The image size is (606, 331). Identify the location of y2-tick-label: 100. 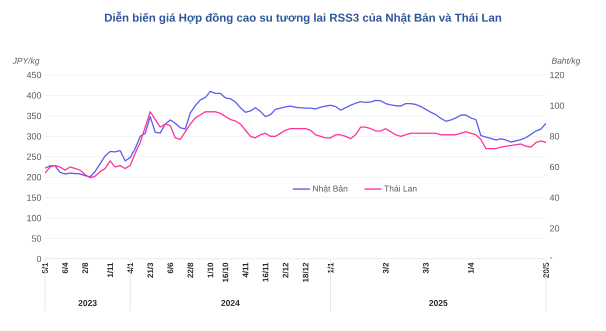
(557, 105).